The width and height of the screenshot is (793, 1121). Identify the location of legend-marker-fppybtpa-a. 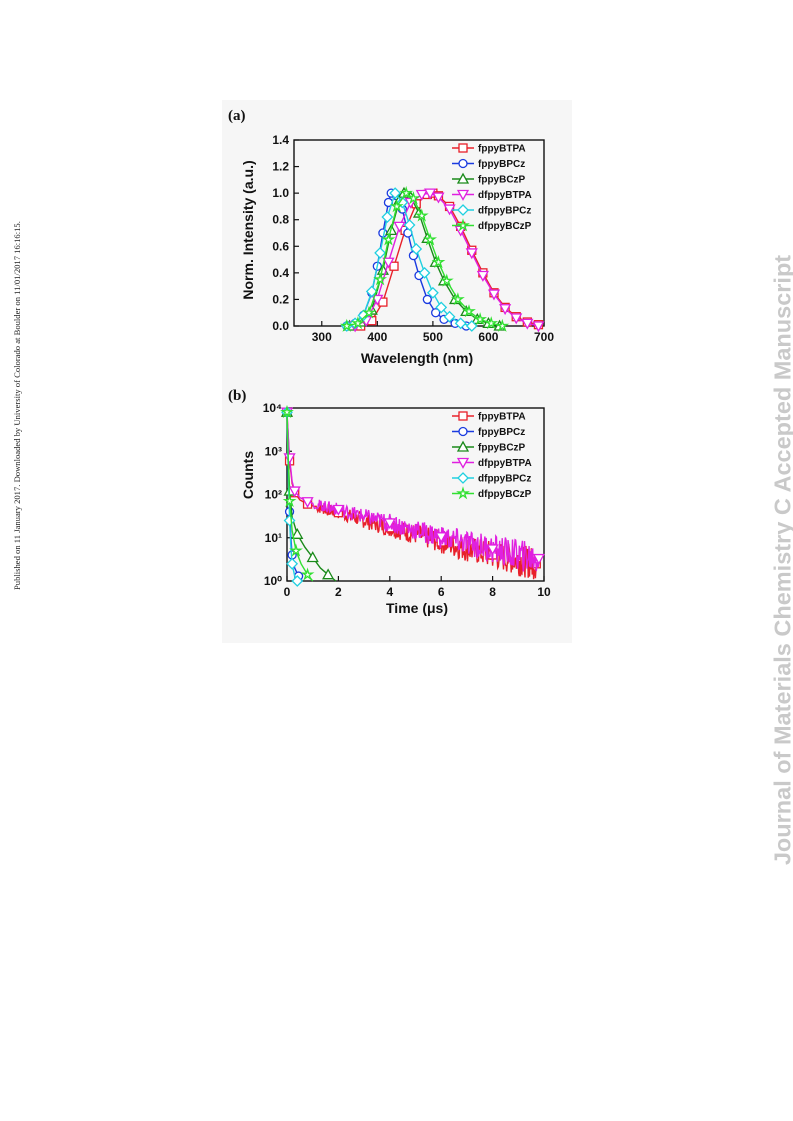
(463, 148).